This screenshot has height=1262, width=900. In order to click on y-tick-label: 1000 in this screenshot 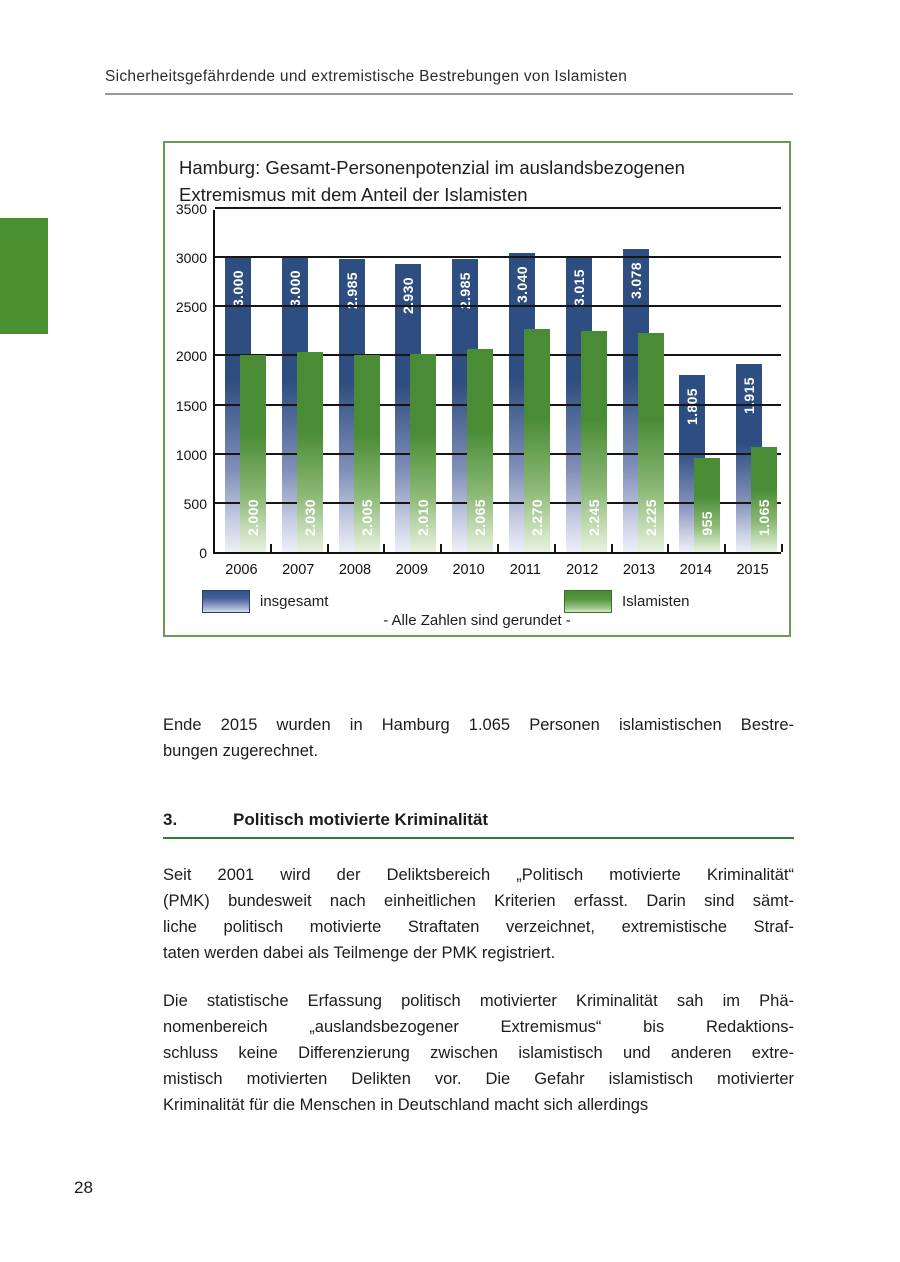, I will do `click(191, 454)`.